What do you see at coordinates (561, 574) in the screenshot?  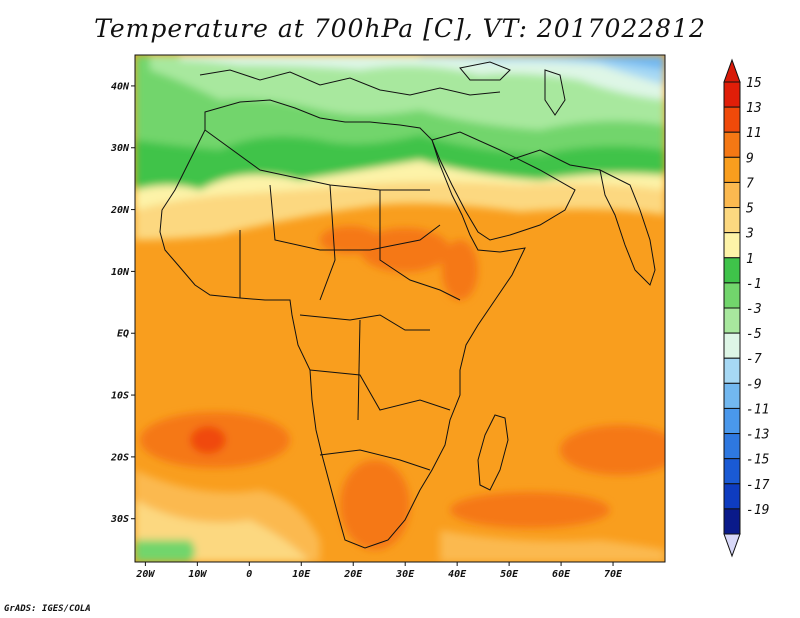 I see `lon-tick-label: 60E` at bounding box center [561, 574].